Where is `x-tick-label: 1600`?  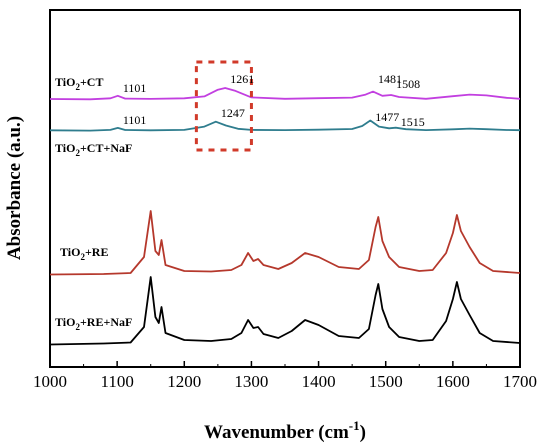 x-tick-label: 1600 is located at coordinates (453, 381).